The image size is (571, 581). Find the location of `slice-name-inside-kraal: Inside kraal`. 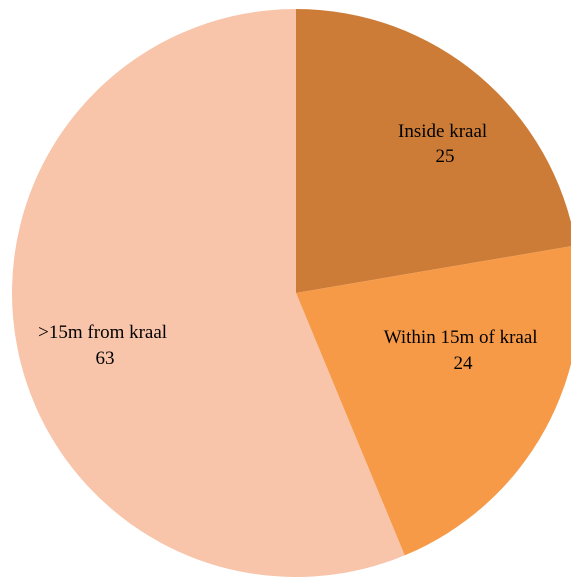

slice-name-inside-kraal: Inside kraal is located at coordinates (442, 131).